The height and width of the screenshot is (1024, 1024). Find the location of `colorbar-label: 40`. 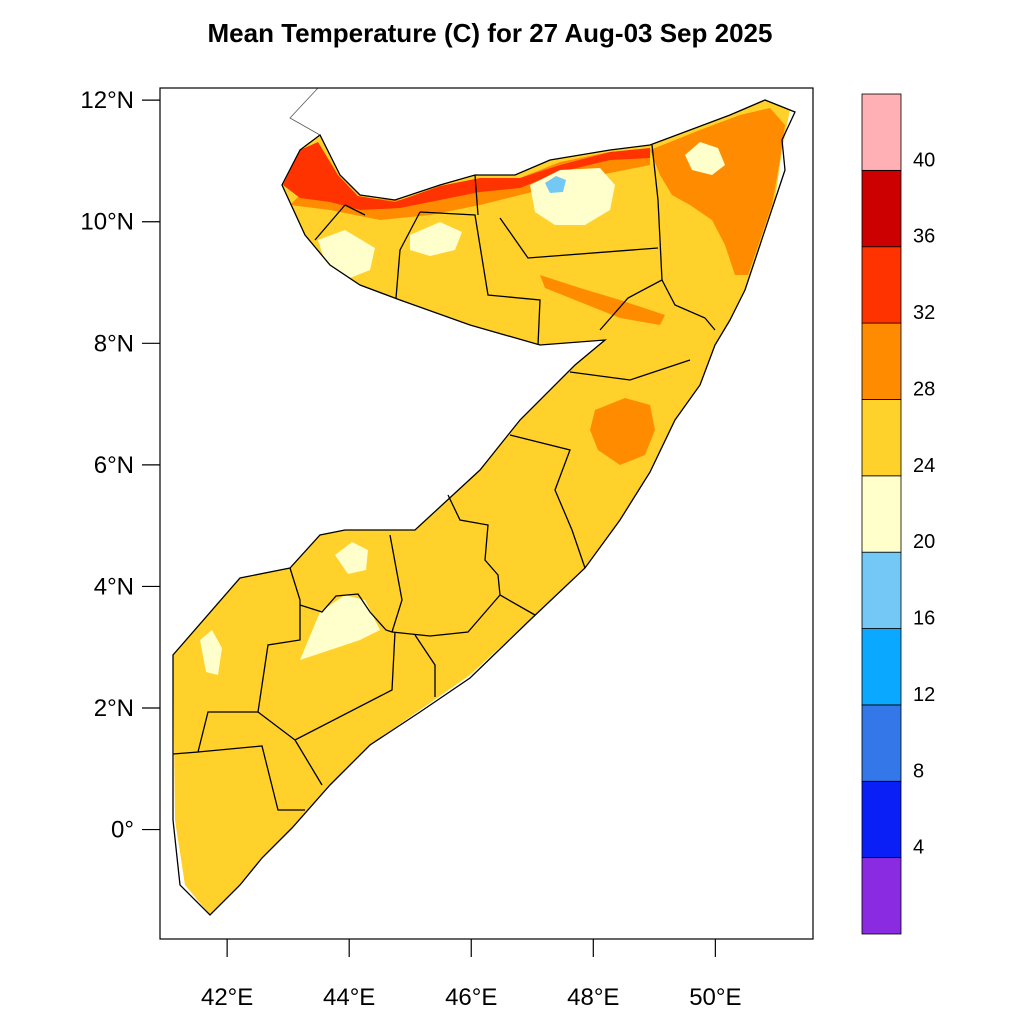

colorbar-label: 40 is located at coordinates (924, 160).